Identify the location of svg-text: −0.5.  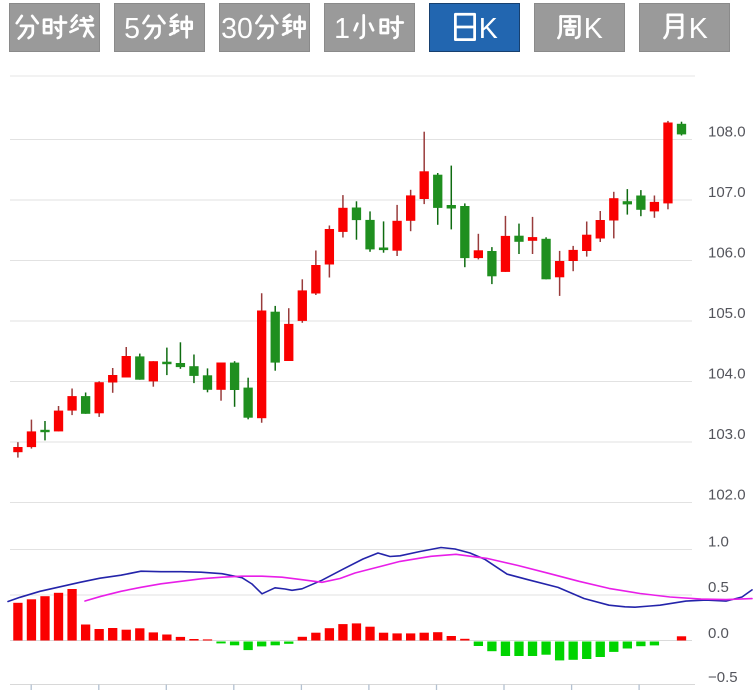
(723, 677).